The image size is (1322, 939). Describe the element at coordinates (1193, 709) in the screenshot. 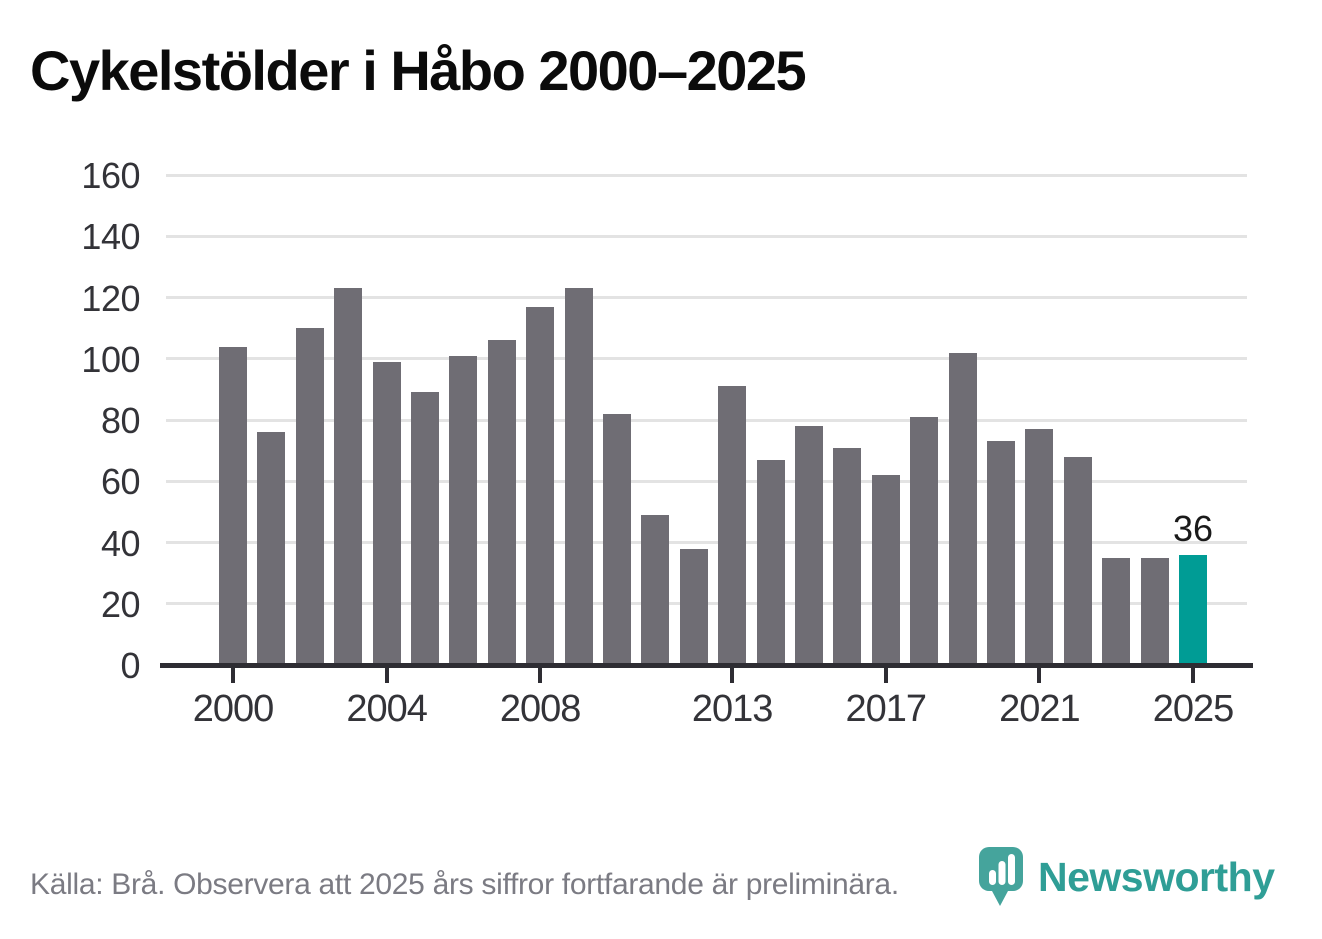

I see `x-axis-label: 2025` at that location.